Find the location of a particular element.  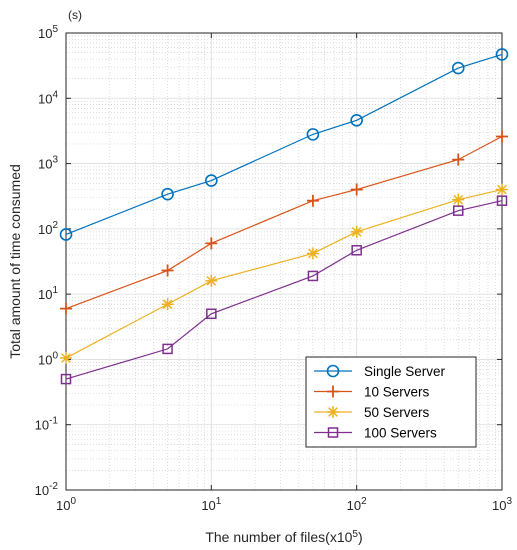

legend-entry-50-servers: 50 Servers is located at coordinates (372, 412).